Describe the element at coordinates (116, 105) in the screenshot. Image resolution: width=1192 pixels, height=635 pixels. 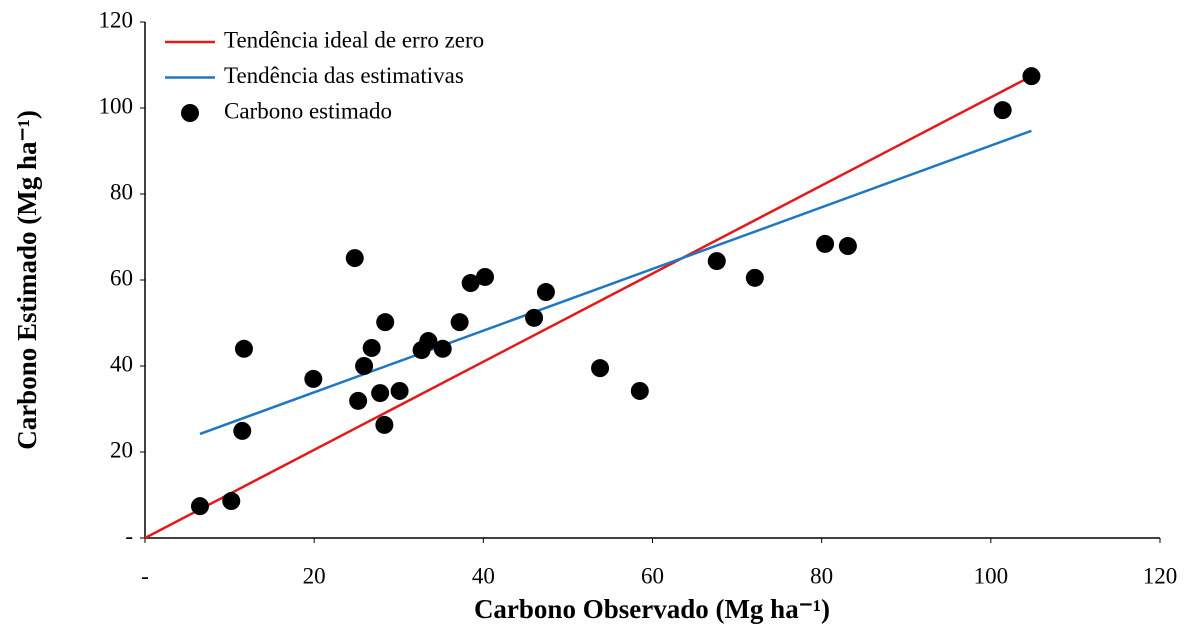
I see `y-tick-label: 100` at that location.